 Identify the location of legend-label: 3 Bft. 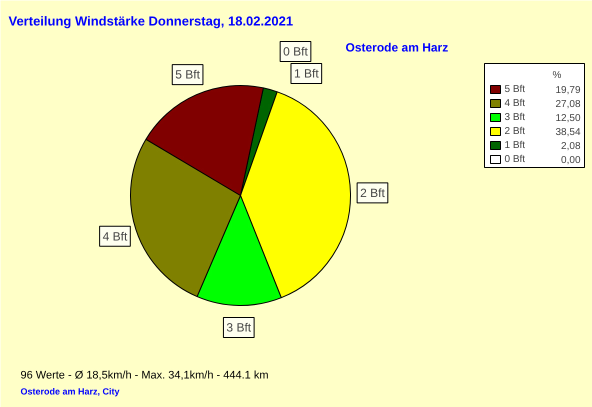
(515, 117).